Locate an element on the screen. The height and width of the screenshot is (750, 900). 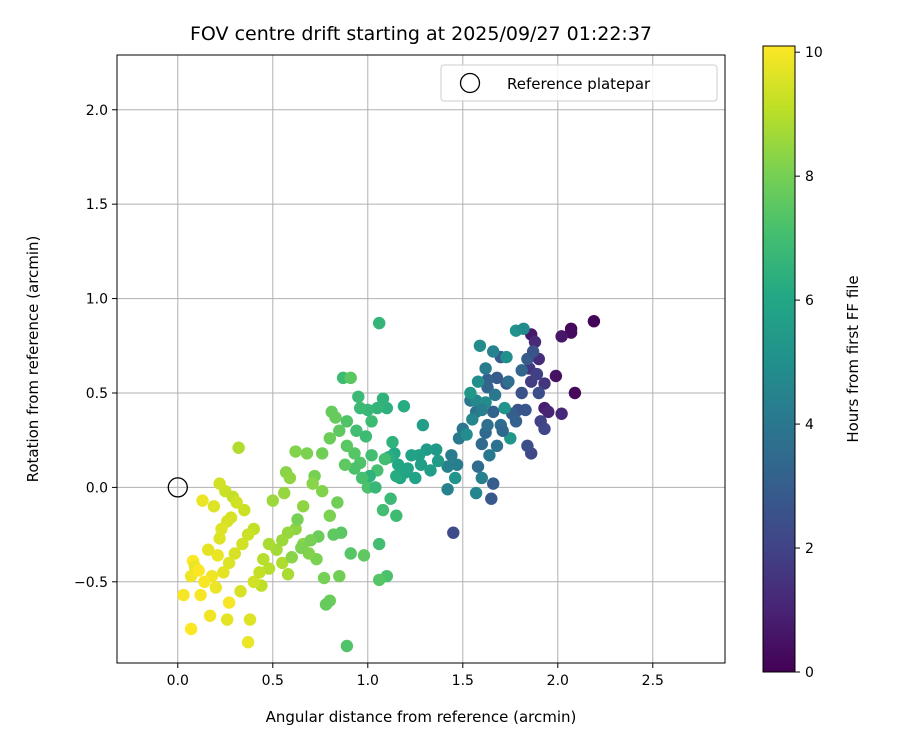
colorbar: 0 2 4 6 8 10 Hours from first FF file is located at coordinates (812, 363).